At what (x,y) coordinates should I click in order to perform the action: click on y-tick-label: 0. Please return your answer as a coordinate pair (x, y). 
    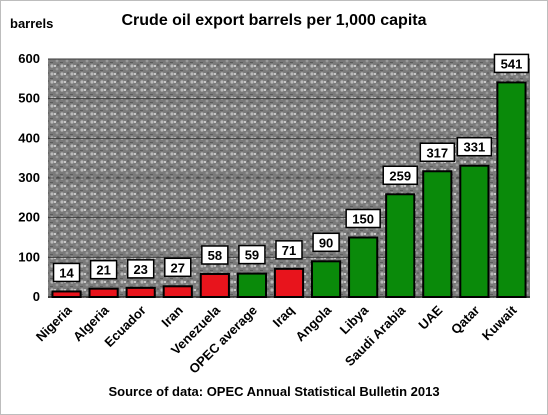
    Looking at the image, I should click on (36, 296).